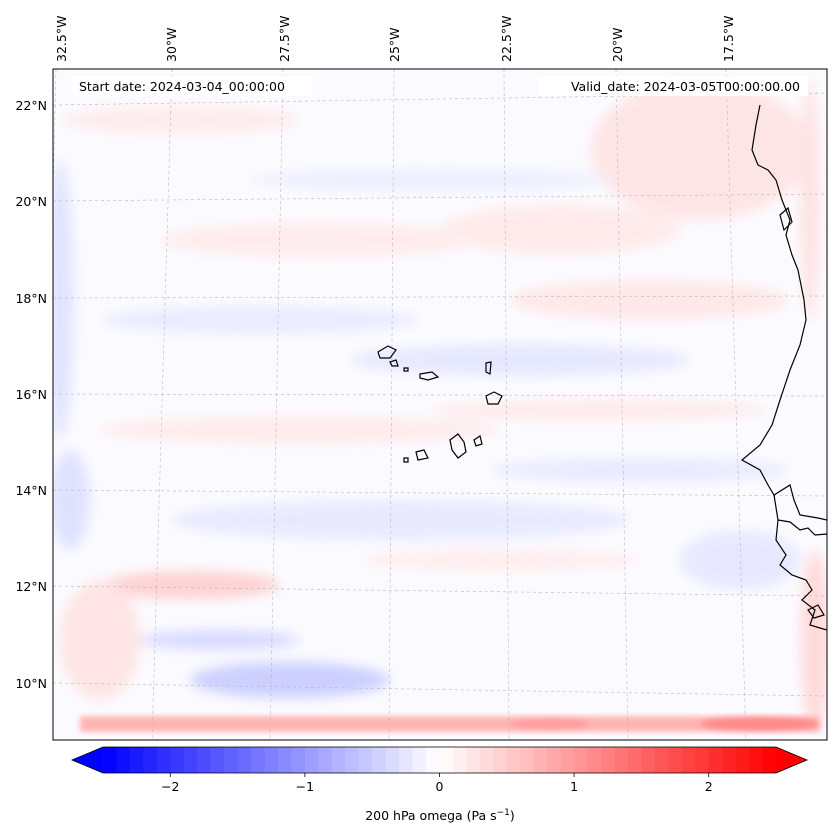  I want to click on colorbar-tick-label: 1, so click(574, 786).